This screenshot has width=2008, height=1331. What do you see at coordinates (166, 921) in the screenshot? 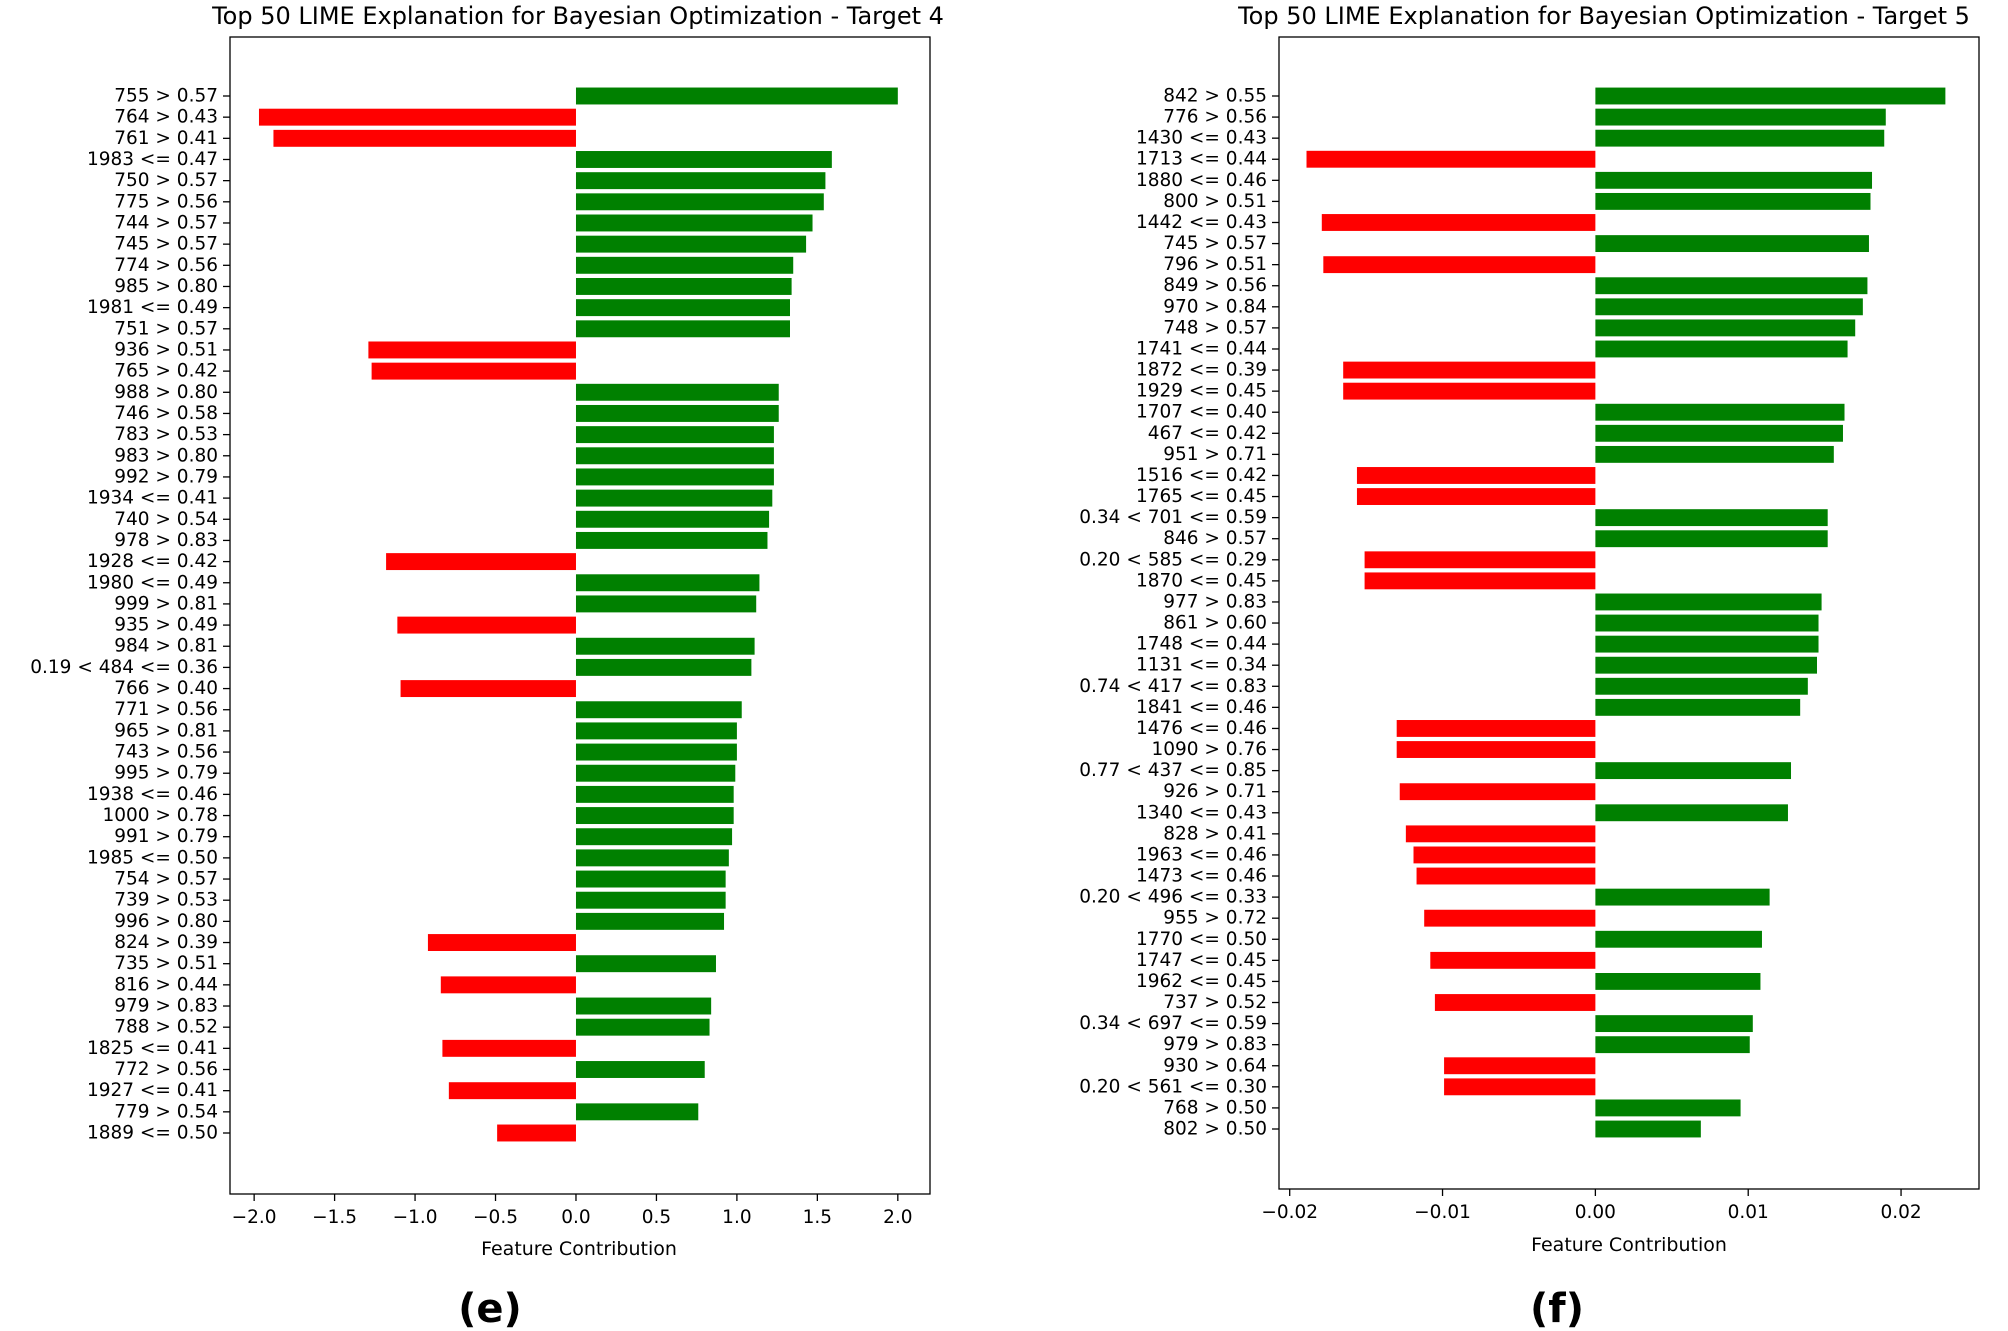
I see `category-label: 996 > 0.80` at bounding box center [166, 921].